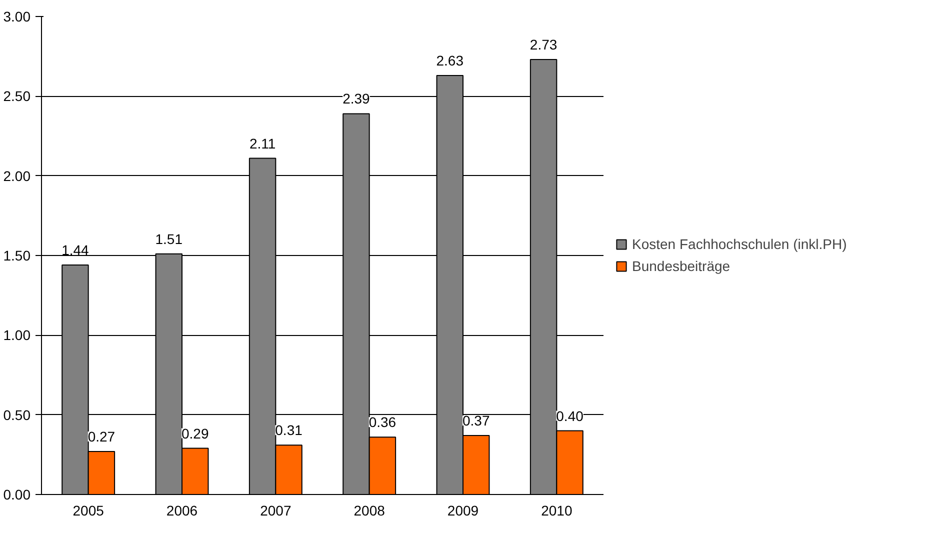 The height and width of the screenshot is (540, 934). I want to click on data-label: 2.63, so click(450, 60).